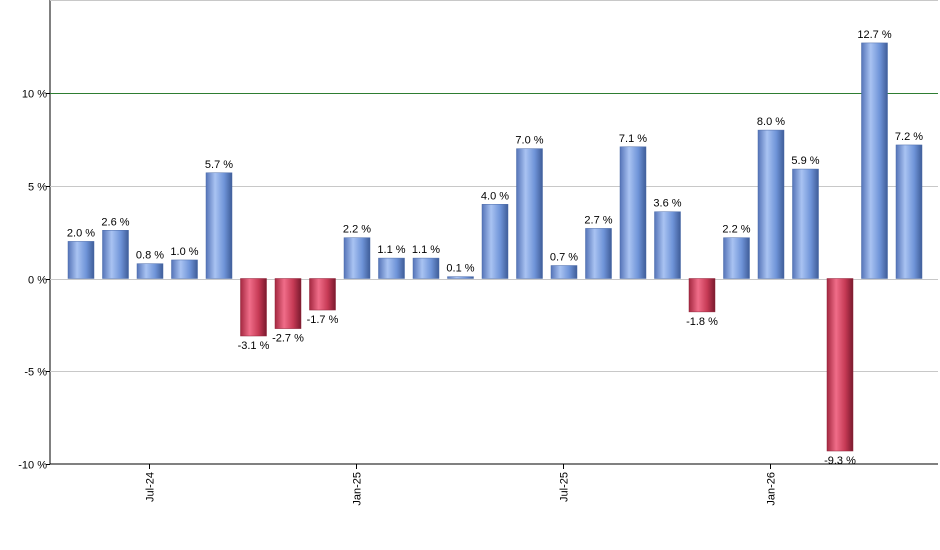 The width and height of the screenshot is (940, 550). Describe the element at coordinates (37, 281) in the screenshot. I see `y-tick-label: 0 %` at that location.